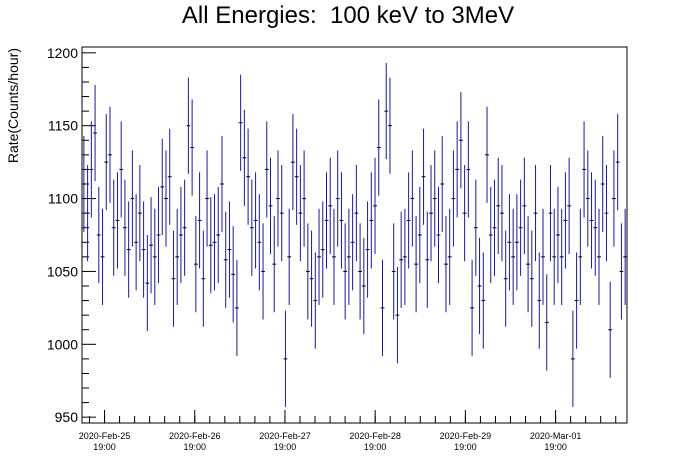 This screenshot has height=472, width=696. I want to click on x-tick-date-label: 2020-Mar-01, so click(556, 436).